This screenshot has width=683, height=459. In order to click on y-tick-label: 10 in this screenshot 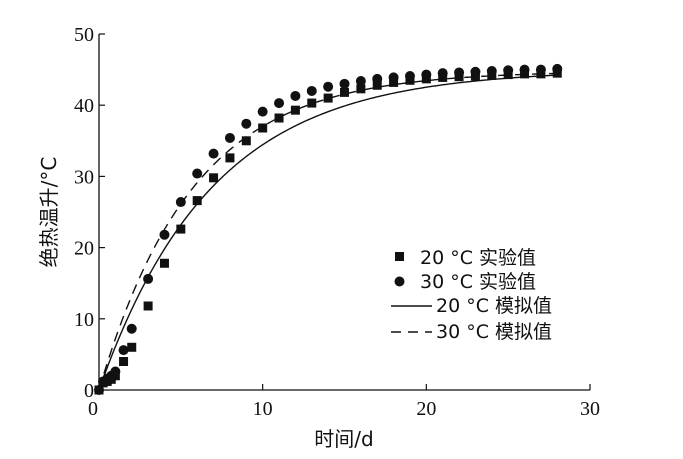, I will do `click(84, 320)`.